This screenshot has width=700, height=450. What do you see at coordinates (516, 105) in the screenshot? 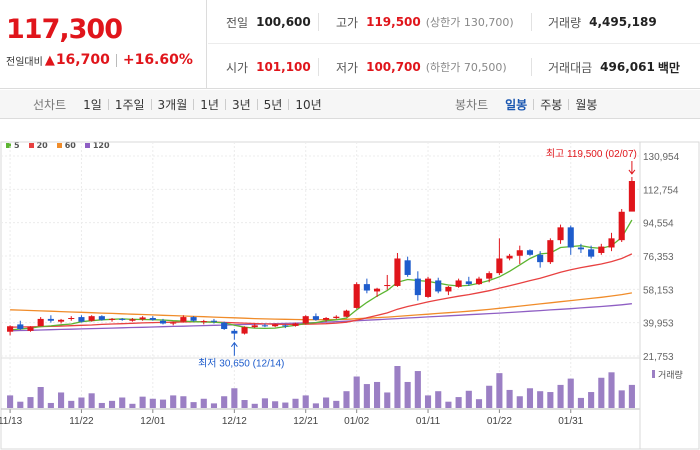
I see `tab-daily: 일봉` at bounding box center [516, 105].